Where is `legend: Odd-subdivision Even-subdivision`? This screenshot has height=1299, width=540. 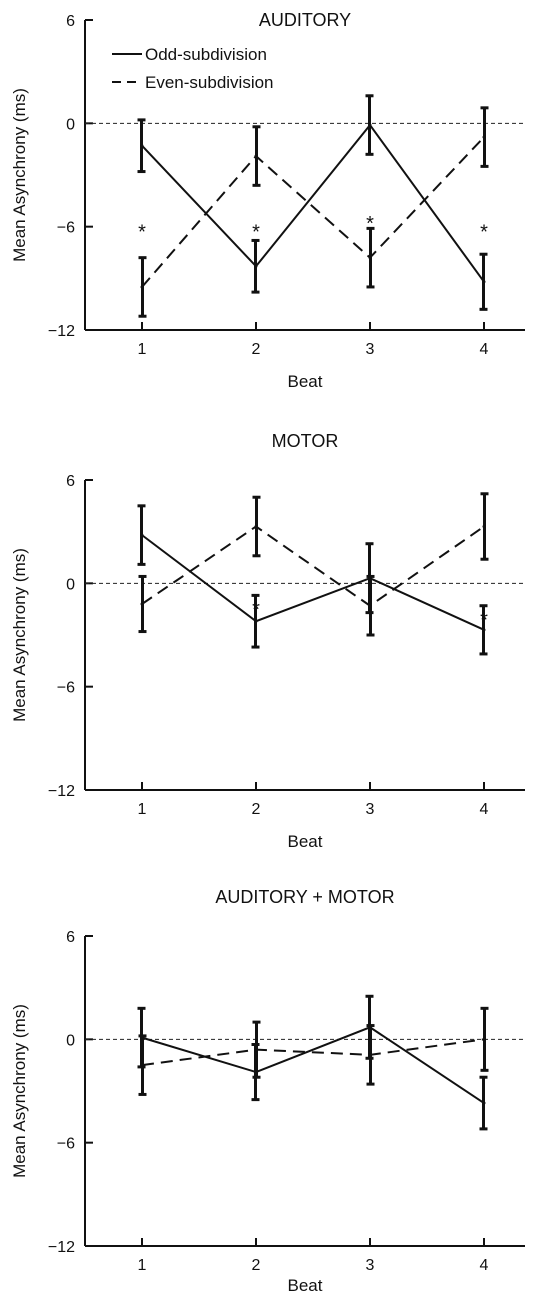
legend: Odd-subdivision Even-subdivision is located at coordinates (193, 68).